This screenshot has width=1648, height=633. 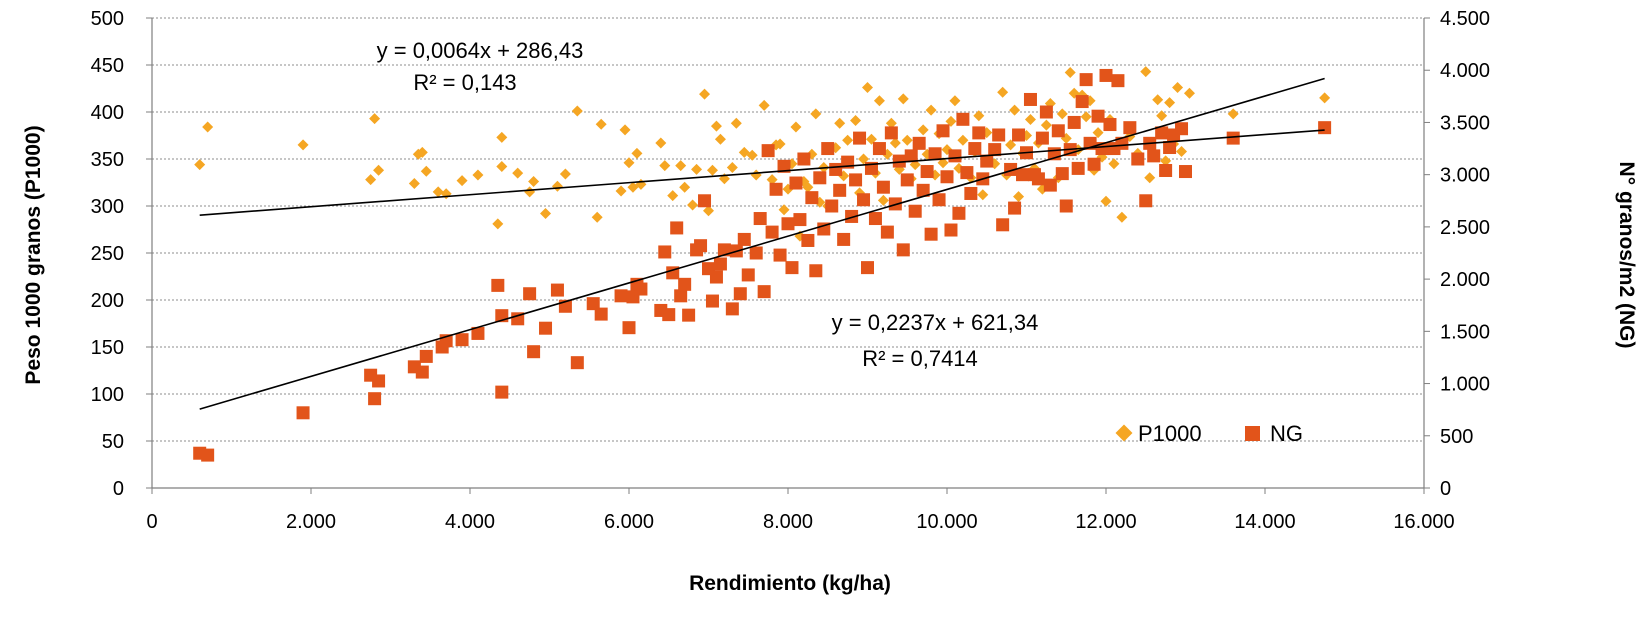 I want to click on y-right-tick-label: 2.500, so click(x=1465, y=228).